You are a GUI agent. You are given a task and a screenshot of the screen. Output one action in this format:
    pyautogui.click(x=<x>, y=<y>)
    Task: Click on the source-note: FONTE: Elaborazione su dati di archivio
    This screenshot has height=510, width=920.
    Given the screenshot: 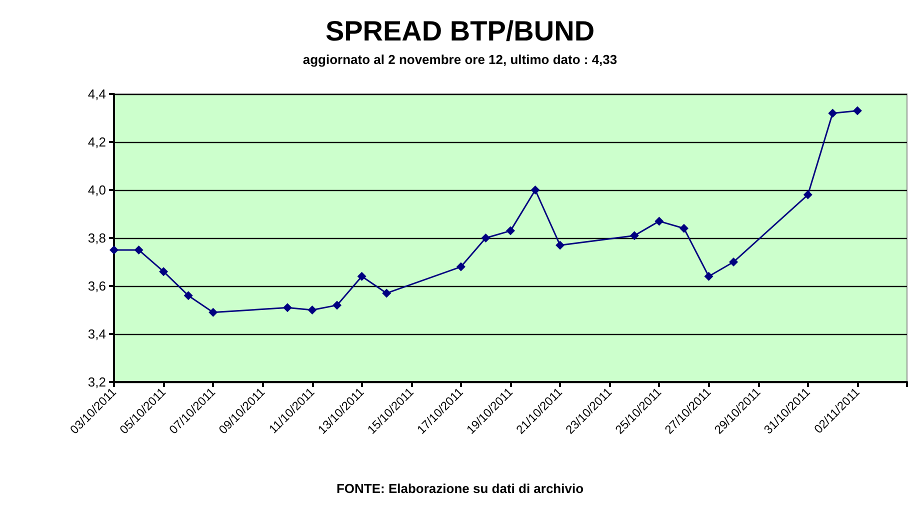 What is the action you would take?
    pyautogui.click(x=460, y=488)
    